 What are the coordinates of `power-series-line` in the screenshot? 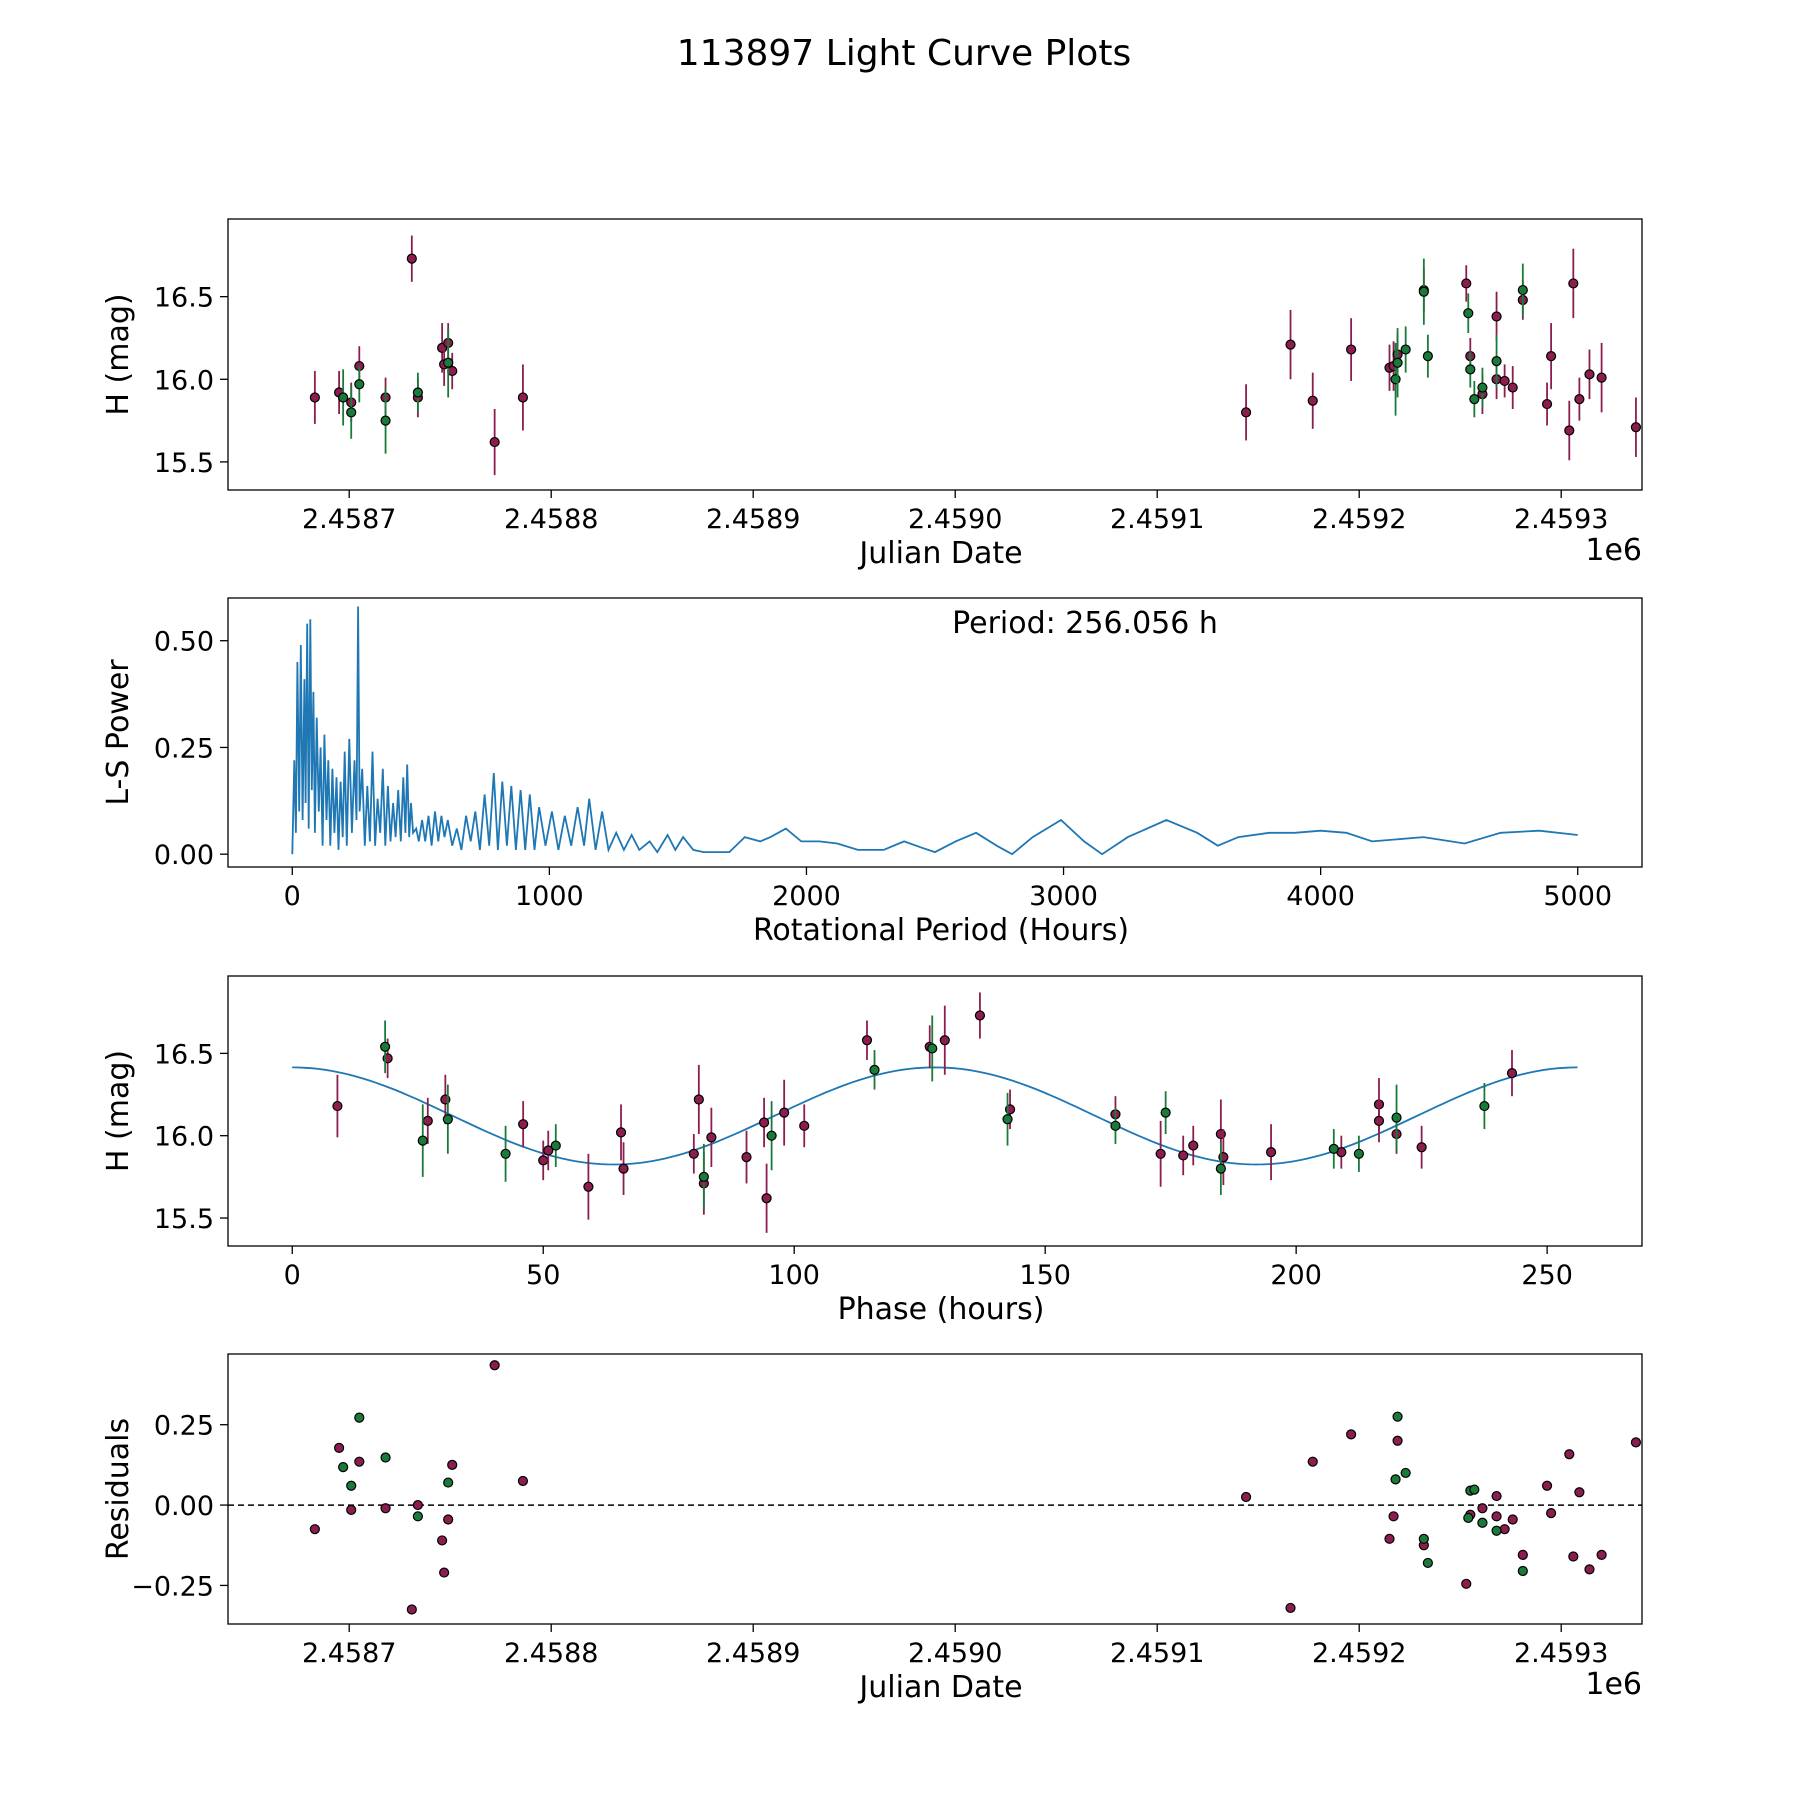 It's located at (934, 731).